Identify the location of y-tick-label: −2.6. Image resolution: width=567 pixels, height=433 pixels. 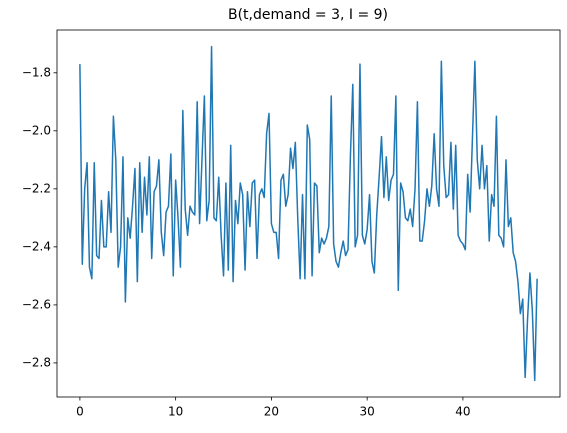
(36, 304).